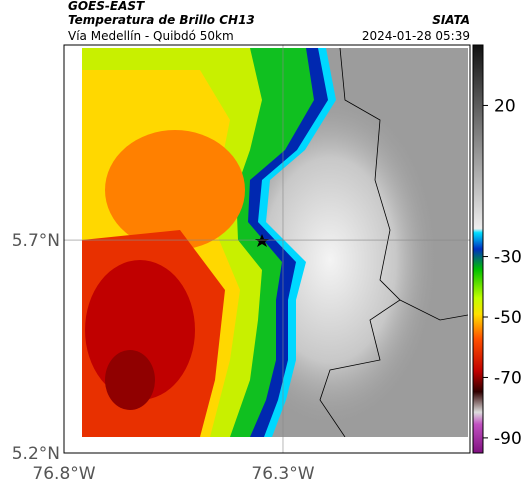  What do you see at coordinates (508, 378) in the screenshot?
I see `colorbar-tick-label: -70` at bounding box center [508, 378].